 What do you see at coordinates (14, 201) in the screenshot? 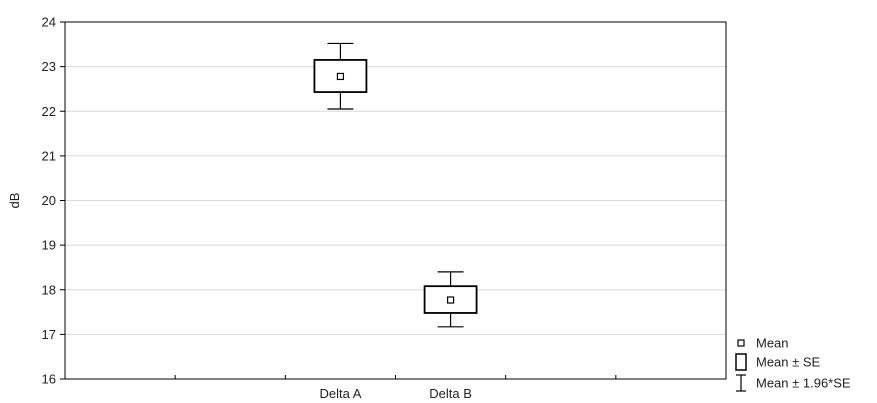
I see `y-axis-title: dB` at bounding box center [14, 201].